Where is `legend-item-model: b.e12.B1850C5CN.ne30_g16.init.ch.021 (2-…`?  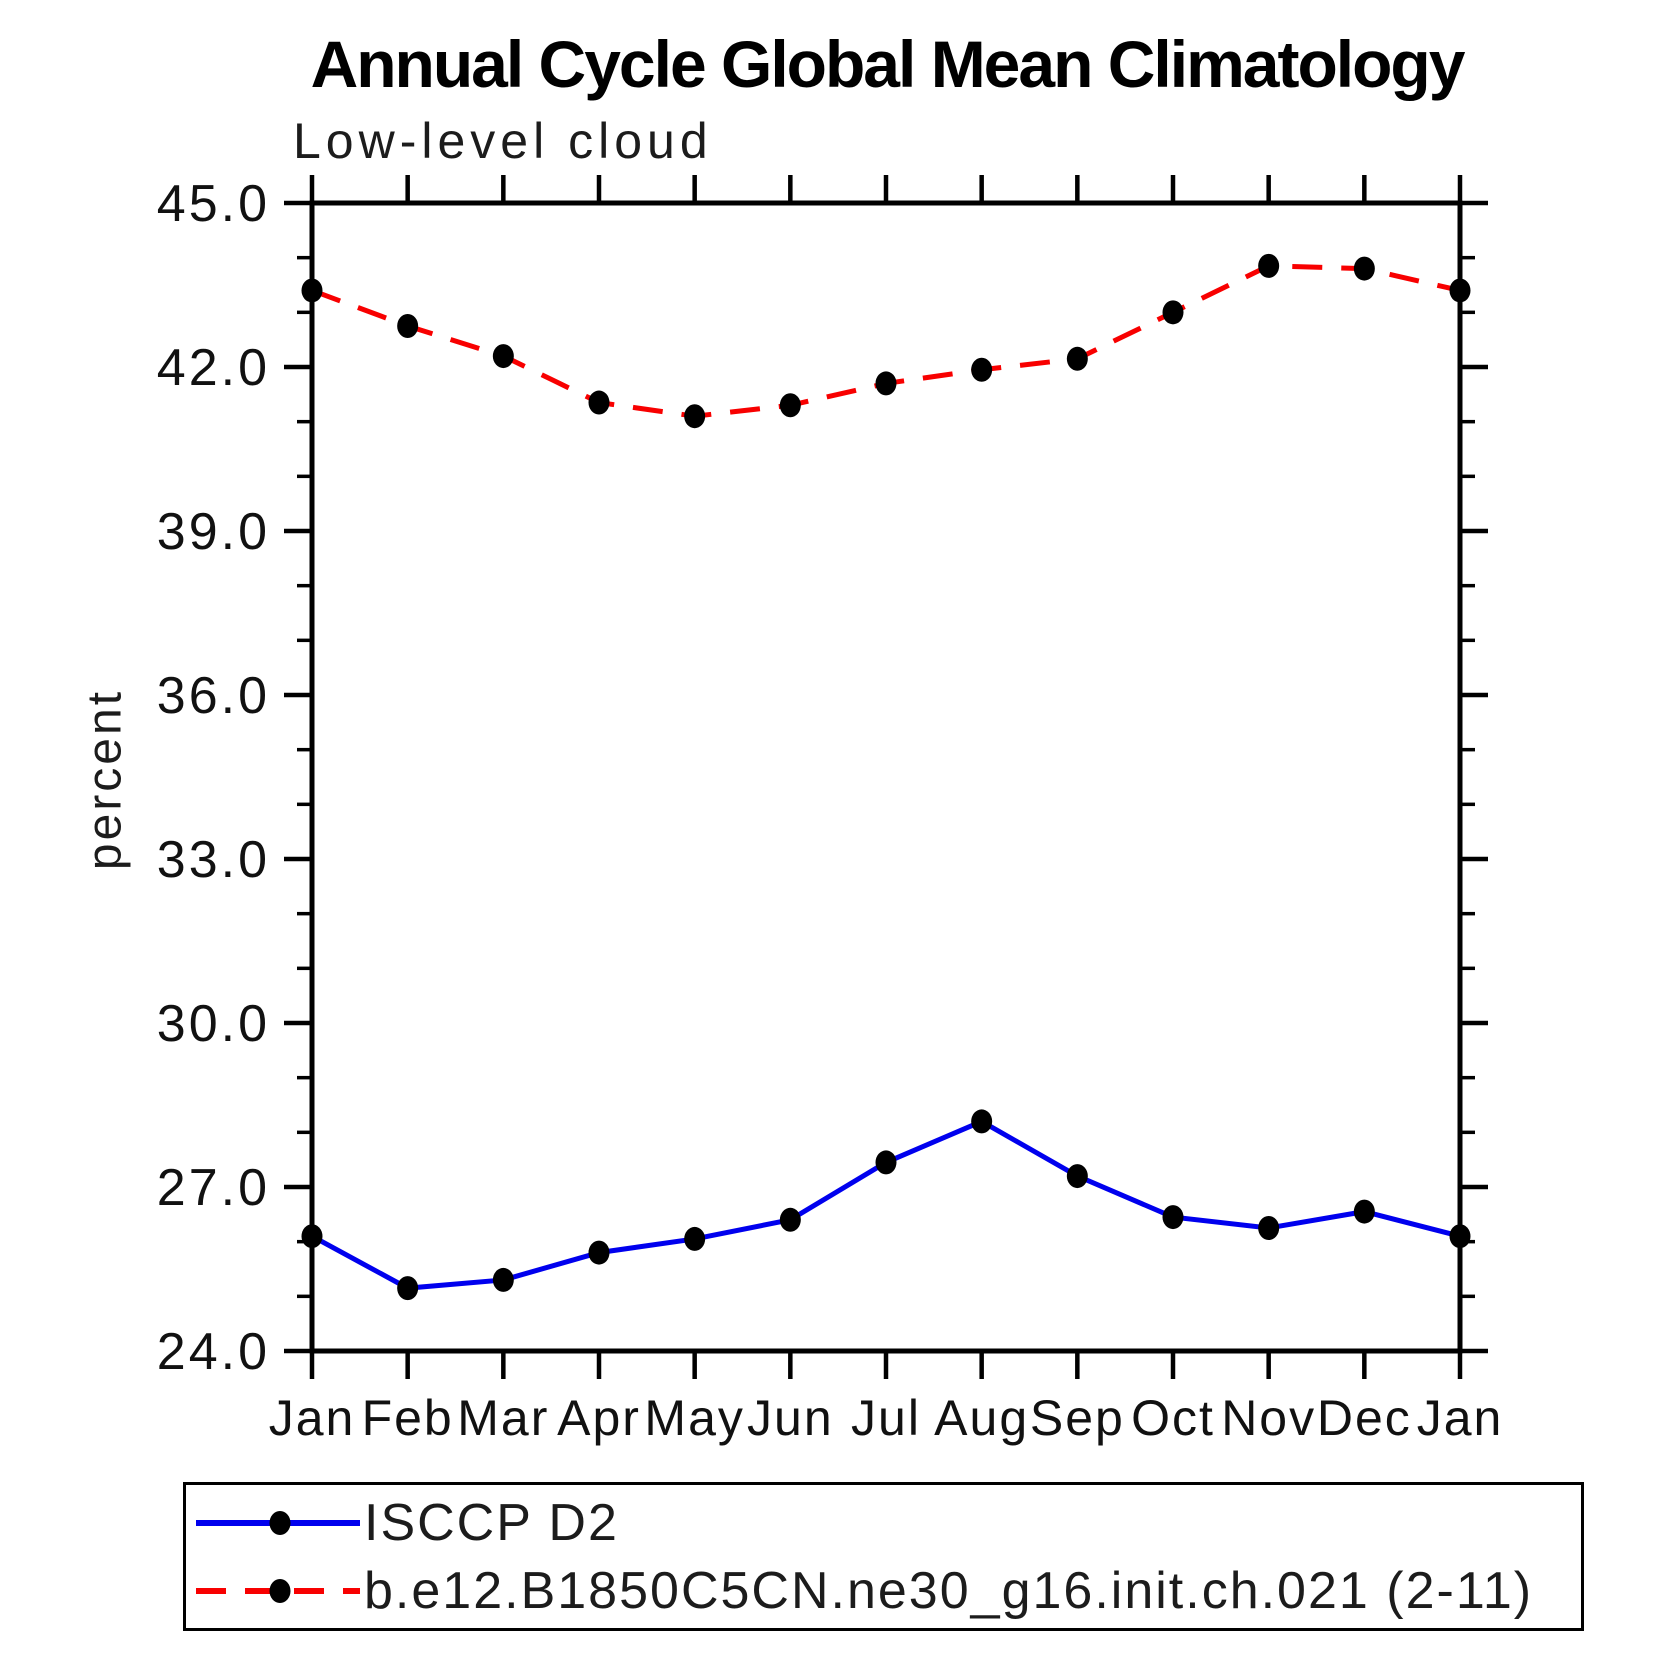 legend-item-model: b.e12.B1850C5CN.ne30_g16.init.ch.021 (2-… is located at coordinates (883, 1591).